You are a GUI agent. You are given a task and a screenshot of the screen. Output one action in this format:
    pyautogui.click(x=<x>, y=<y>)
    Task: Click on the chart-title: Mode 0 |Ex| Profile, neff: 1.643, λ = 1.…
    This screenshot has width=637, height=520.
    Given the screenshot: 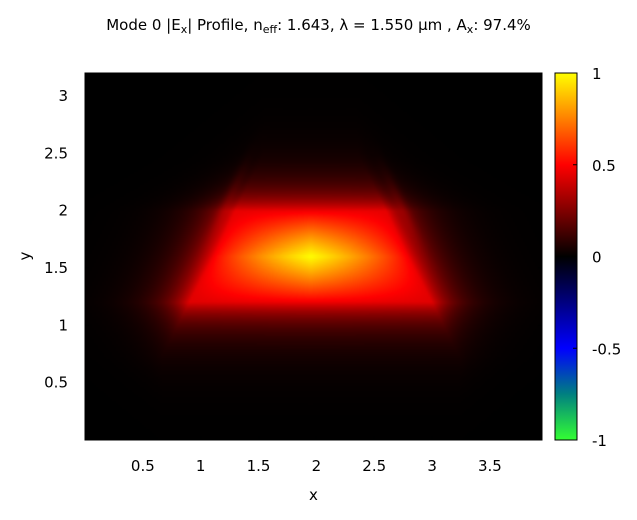 What is the action you would take?
    pyautogui.click(x=318, y=26)
    